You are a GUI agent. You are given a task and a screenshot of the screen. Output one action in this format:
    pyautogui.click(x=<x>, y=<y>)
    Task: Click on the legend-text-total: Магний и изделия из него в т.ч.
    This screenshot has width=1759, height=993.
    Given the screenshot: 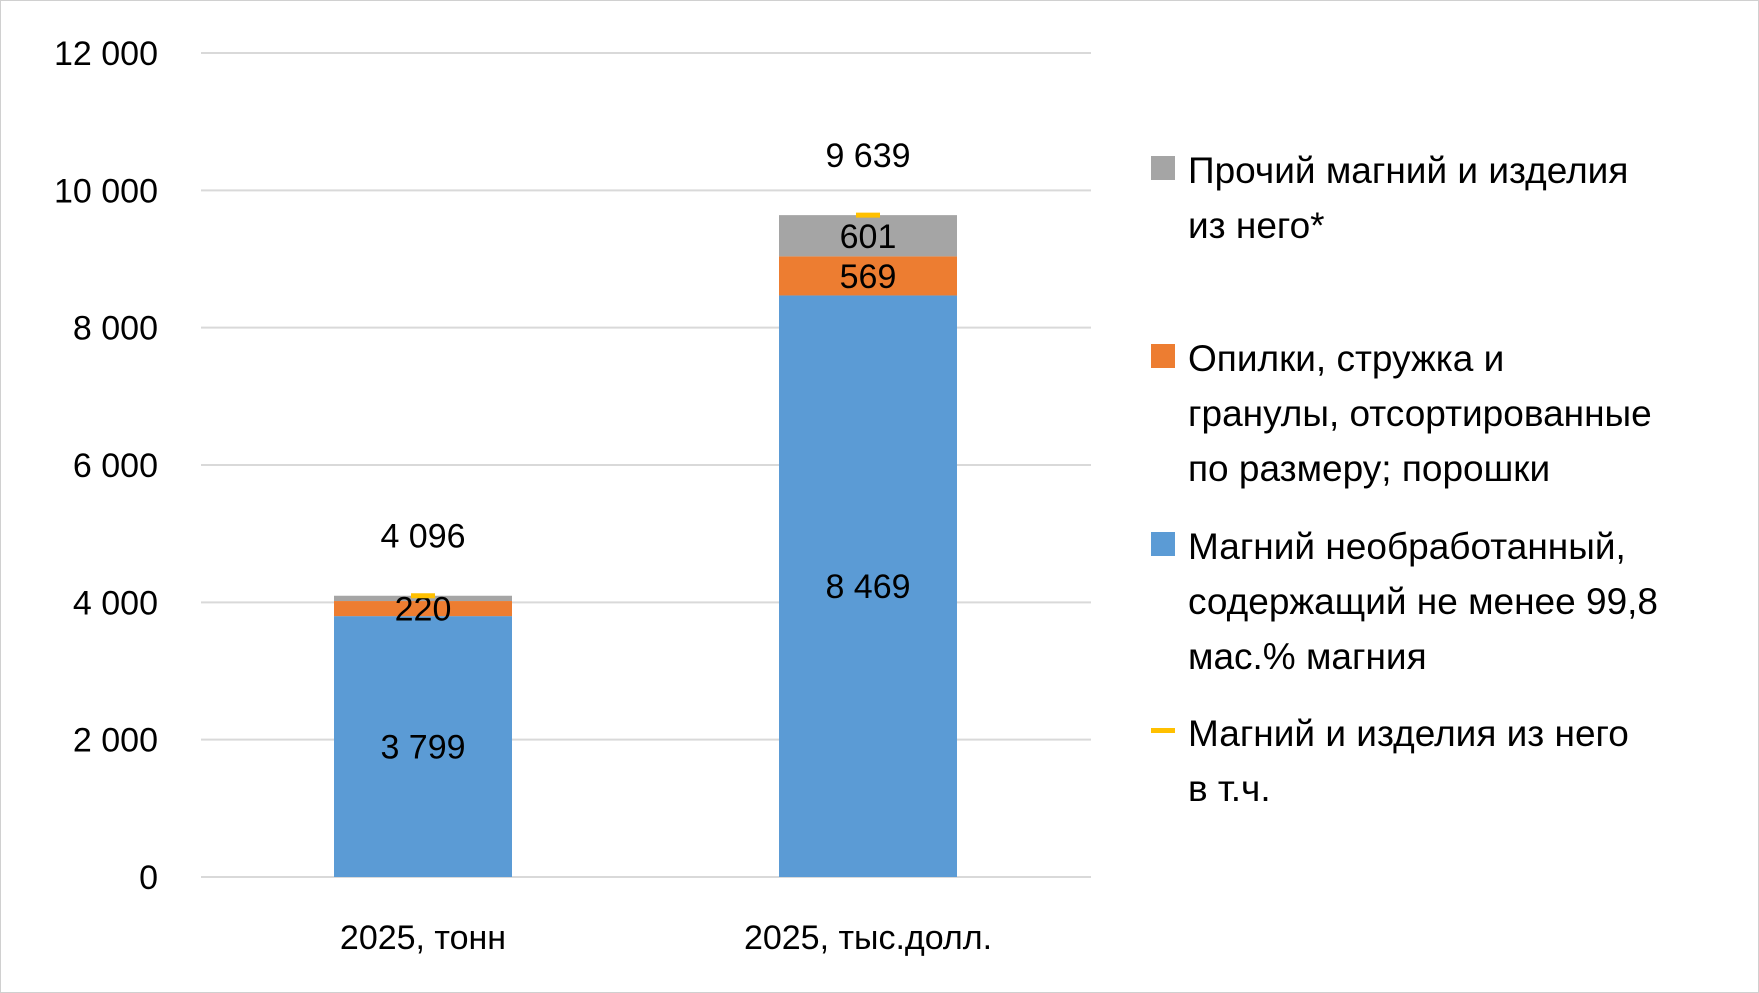 What is the action you would take?
    pyautogui.click(x=1468, y=761)
    